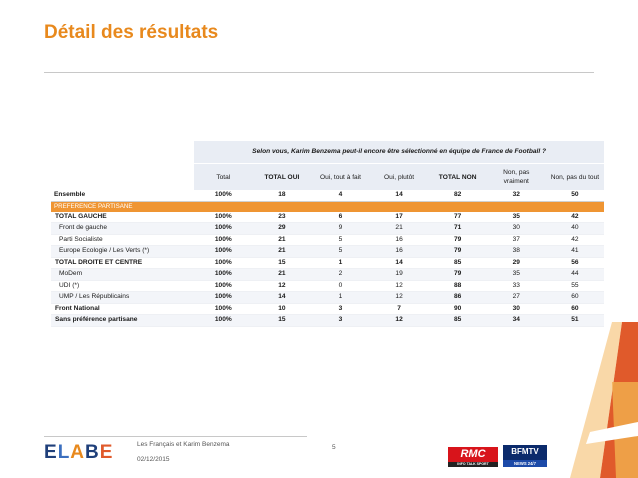 This screenshot has width=638, height=478. What do you see at coordinates (153, 459) in the screenshot?
I see `footer-date: 02/12/2015` at bounding box center [153, 459].